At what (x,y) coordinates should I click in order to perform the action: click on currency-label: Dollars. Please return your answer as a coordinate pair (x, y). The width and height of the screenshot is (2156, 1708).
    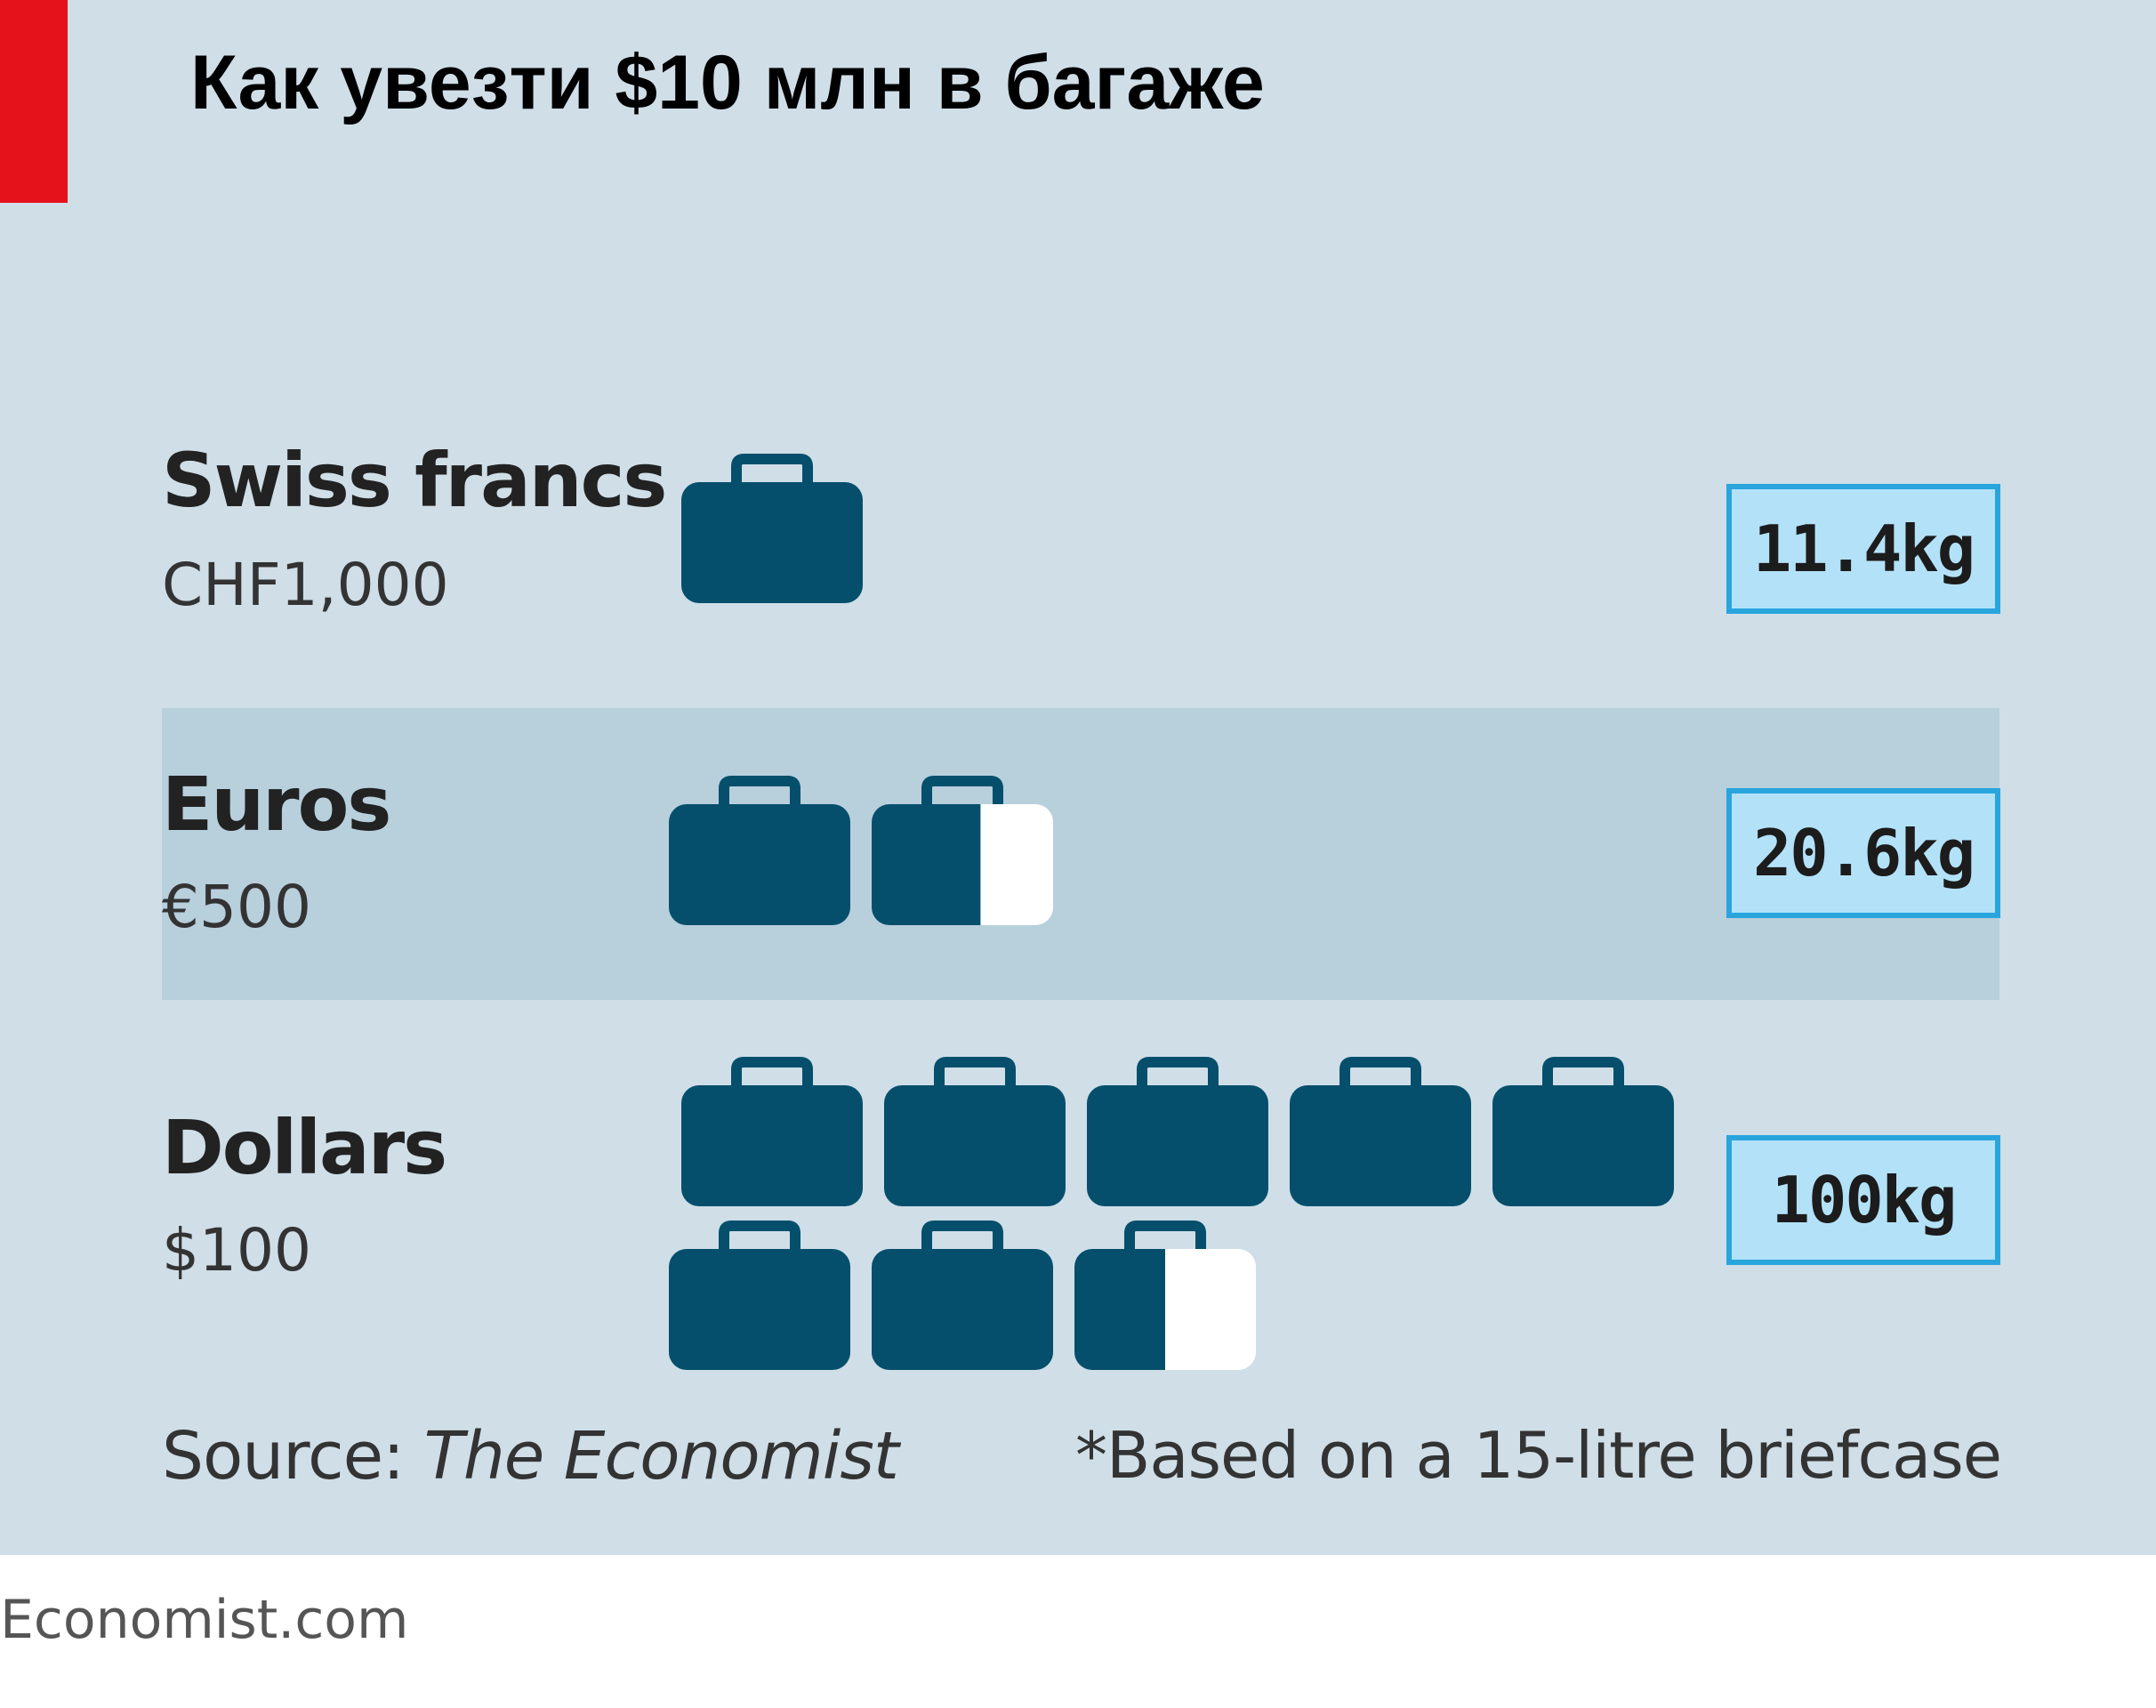
    Looking at the image, I should click on (304, 1147).